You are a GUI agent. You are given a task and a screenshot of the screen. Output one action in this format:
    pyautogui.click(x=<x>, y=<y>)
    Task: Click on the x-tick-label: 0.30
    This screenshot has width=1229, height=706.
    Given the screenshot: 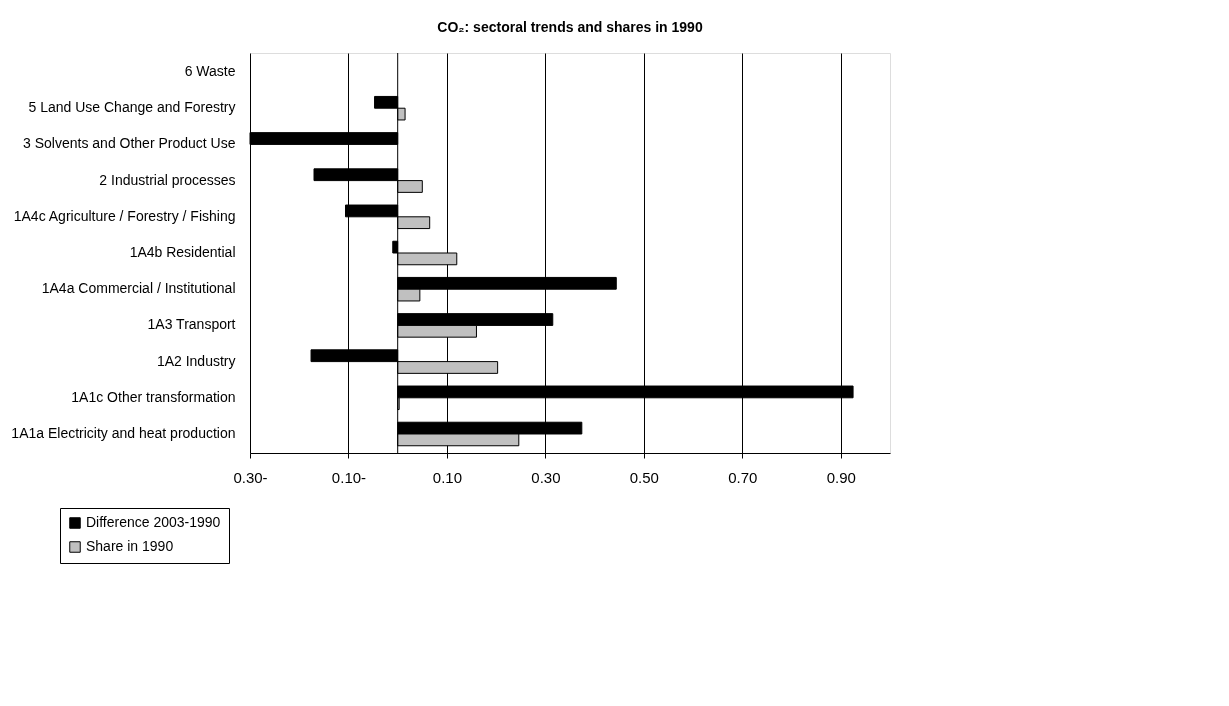 What is the action you would take?
    pyautogui.click(x=546, y=477)
    